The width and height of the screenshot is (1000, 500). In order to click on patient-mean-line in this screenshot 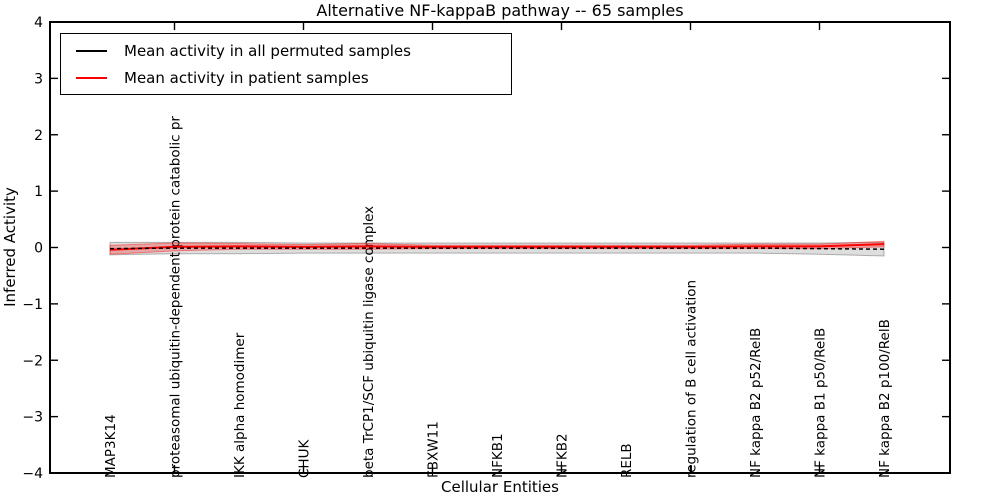, I will do `click(497, 247)`.